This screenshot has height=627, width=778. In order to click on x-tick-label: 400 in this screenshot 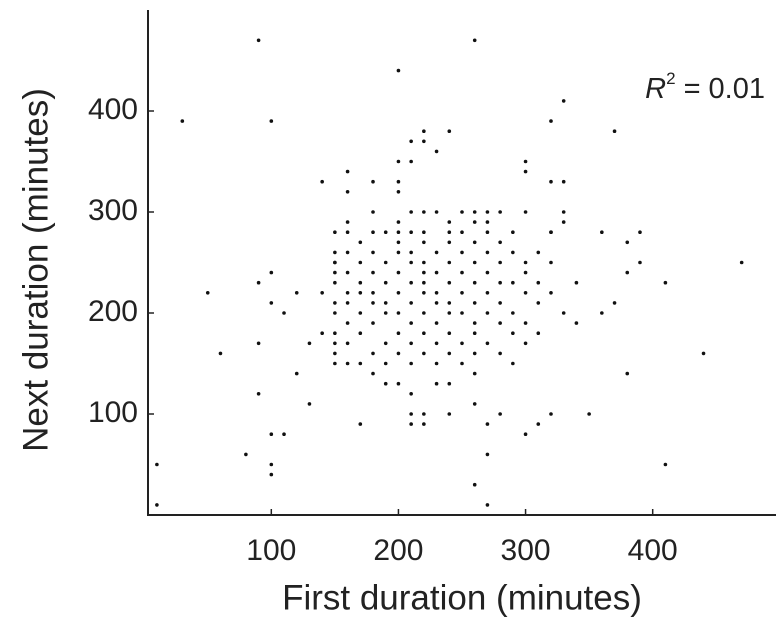, I will do `click(653, 550)`.